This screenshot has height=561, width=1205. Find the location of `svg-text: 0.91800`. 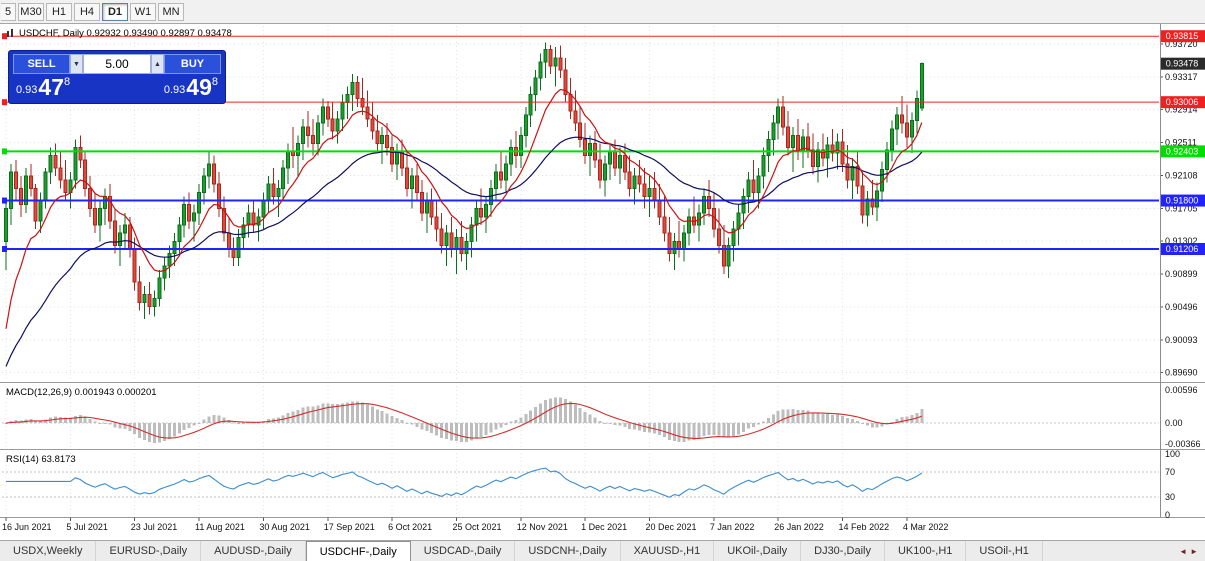

svg-text: 0.91800 is located at coordinates (1182, 201).